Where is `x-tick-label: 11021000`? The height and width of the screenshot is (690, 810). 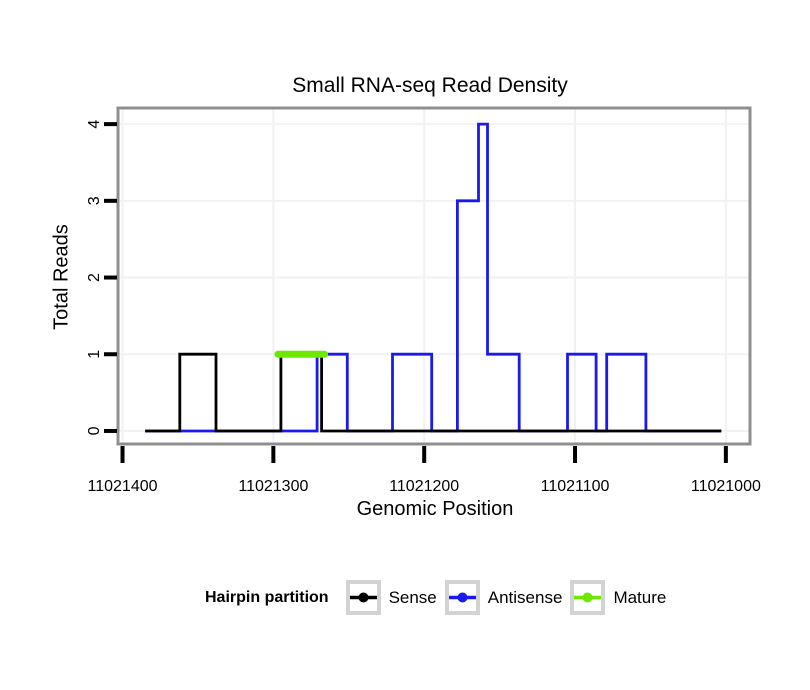
x-tick-label: 11021000 is located at coordinates (726, 486).